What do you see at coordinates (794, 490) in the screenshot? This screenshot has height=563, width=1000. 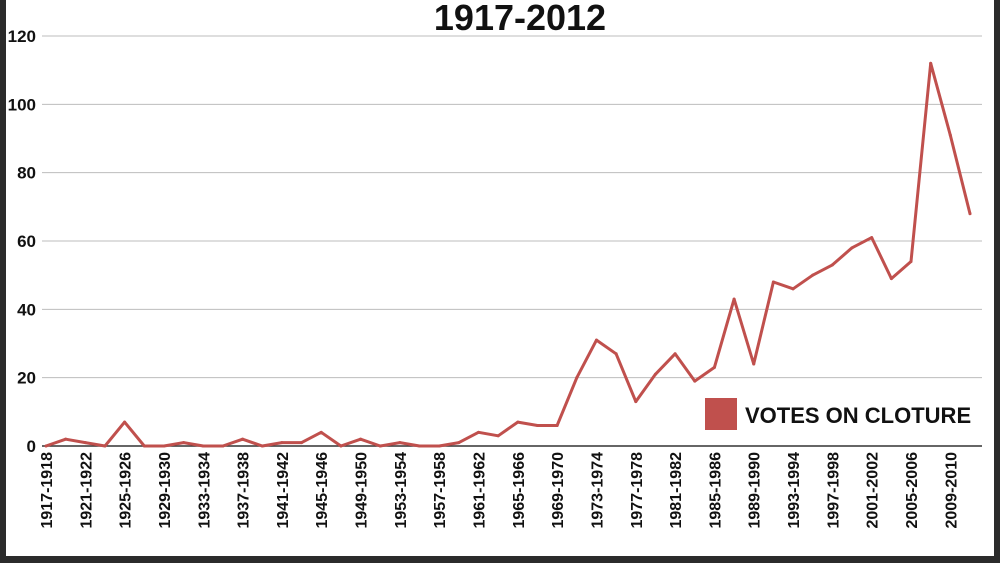 I see `x-tick-label: 1993-1994` at bounding box center [794, 490].